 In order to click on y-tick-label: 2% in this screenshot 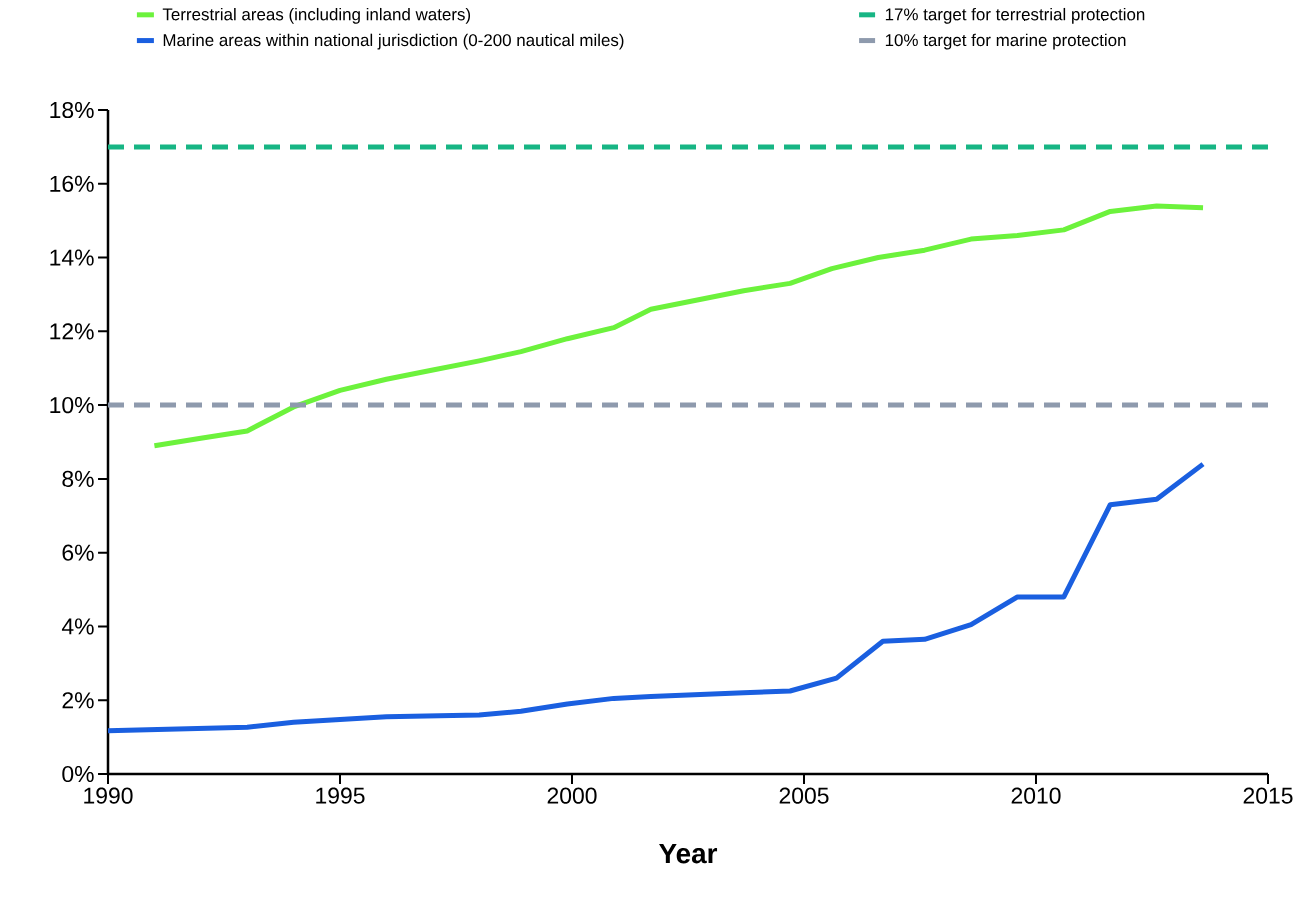, I will do `click(78, 700)`.